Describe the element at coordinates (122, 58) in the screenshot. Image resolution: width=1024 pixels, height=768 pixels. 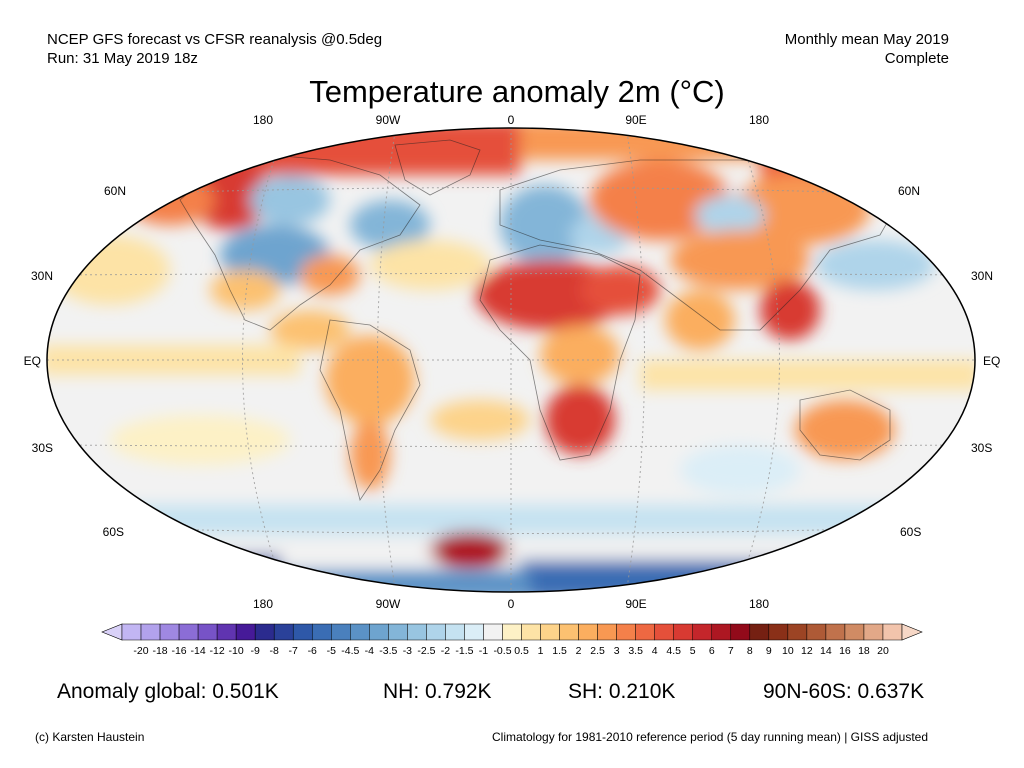
I see `run-line: Run: 31 May 2019 18z` at that location.